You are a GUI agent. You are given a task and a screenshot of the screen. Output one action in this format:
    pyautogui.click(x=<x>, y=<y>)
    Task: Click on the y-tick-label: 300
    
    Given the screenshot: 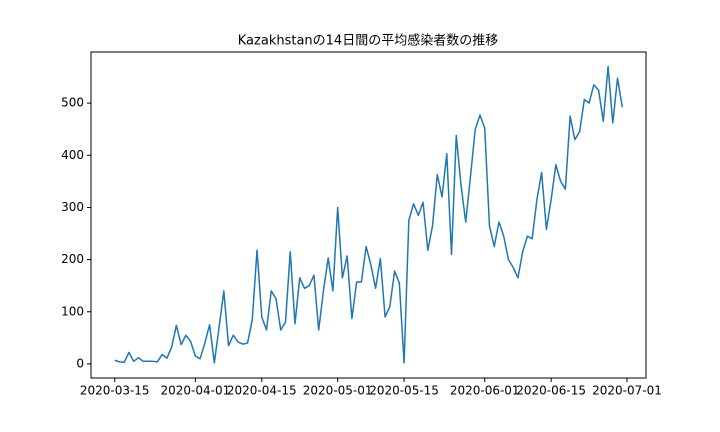 What is the action you would take?
    pyautogui.click(x=72, y=207)
    